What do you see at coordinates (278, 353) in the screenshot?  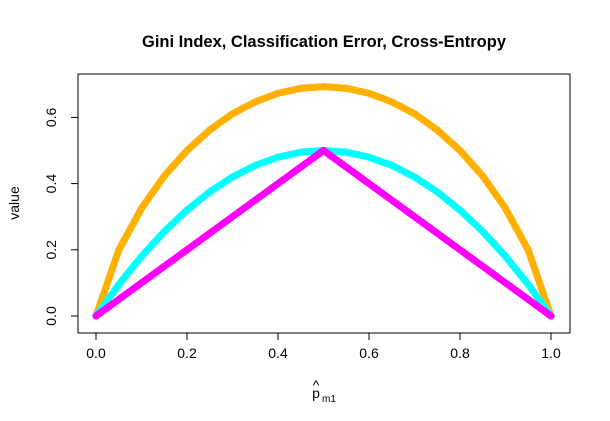 I see `x-tick-label: 0.4` at bounding box center [278, 353].